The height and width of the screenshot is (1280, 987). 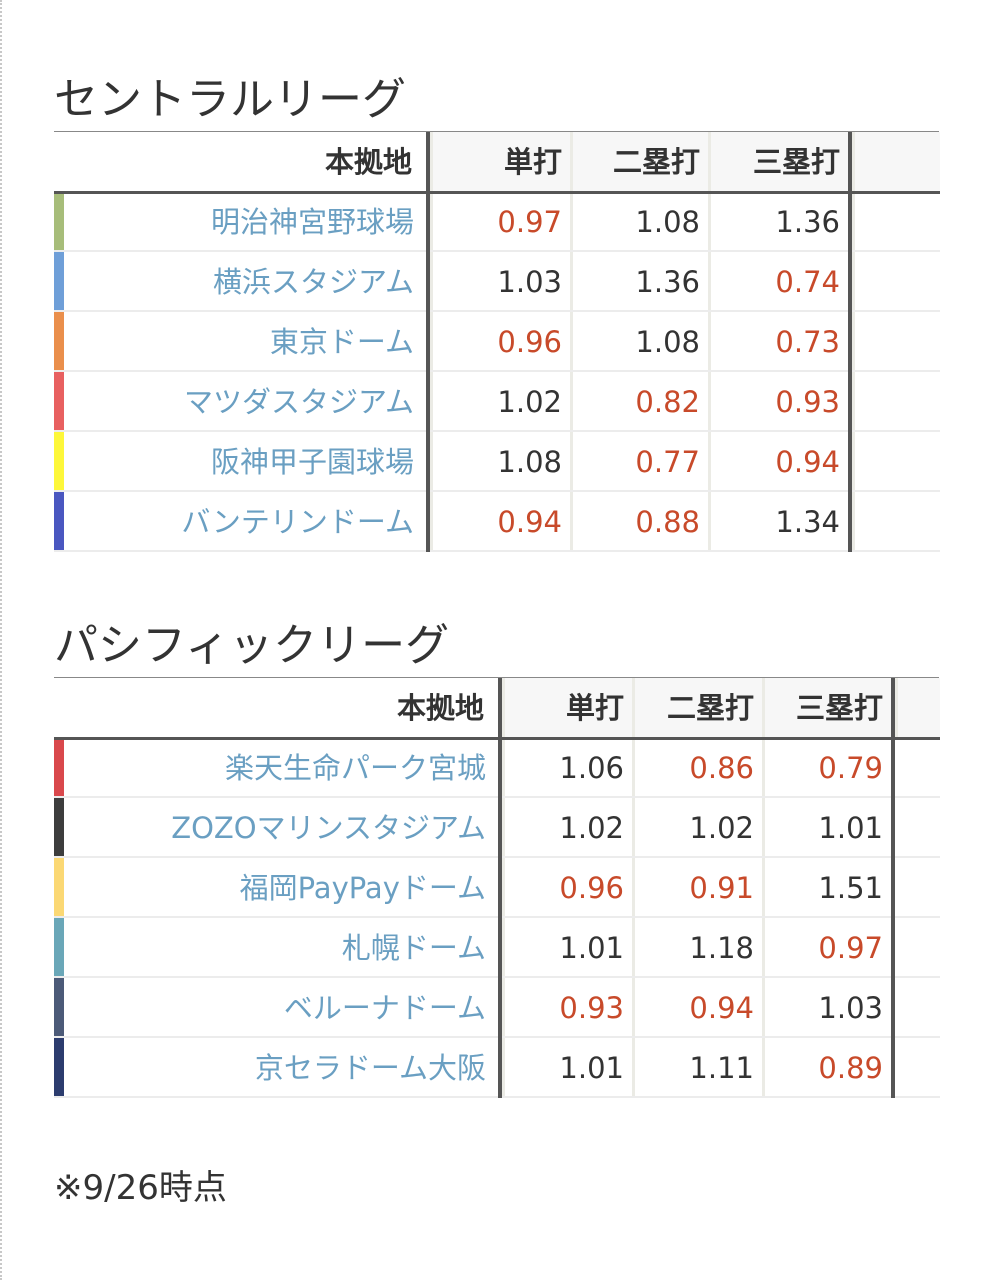 What do you see at coordinates (297, 522) in the screenshot?
I see `stadium-link: バンテリンドーム` at bounding box center [297, 522].